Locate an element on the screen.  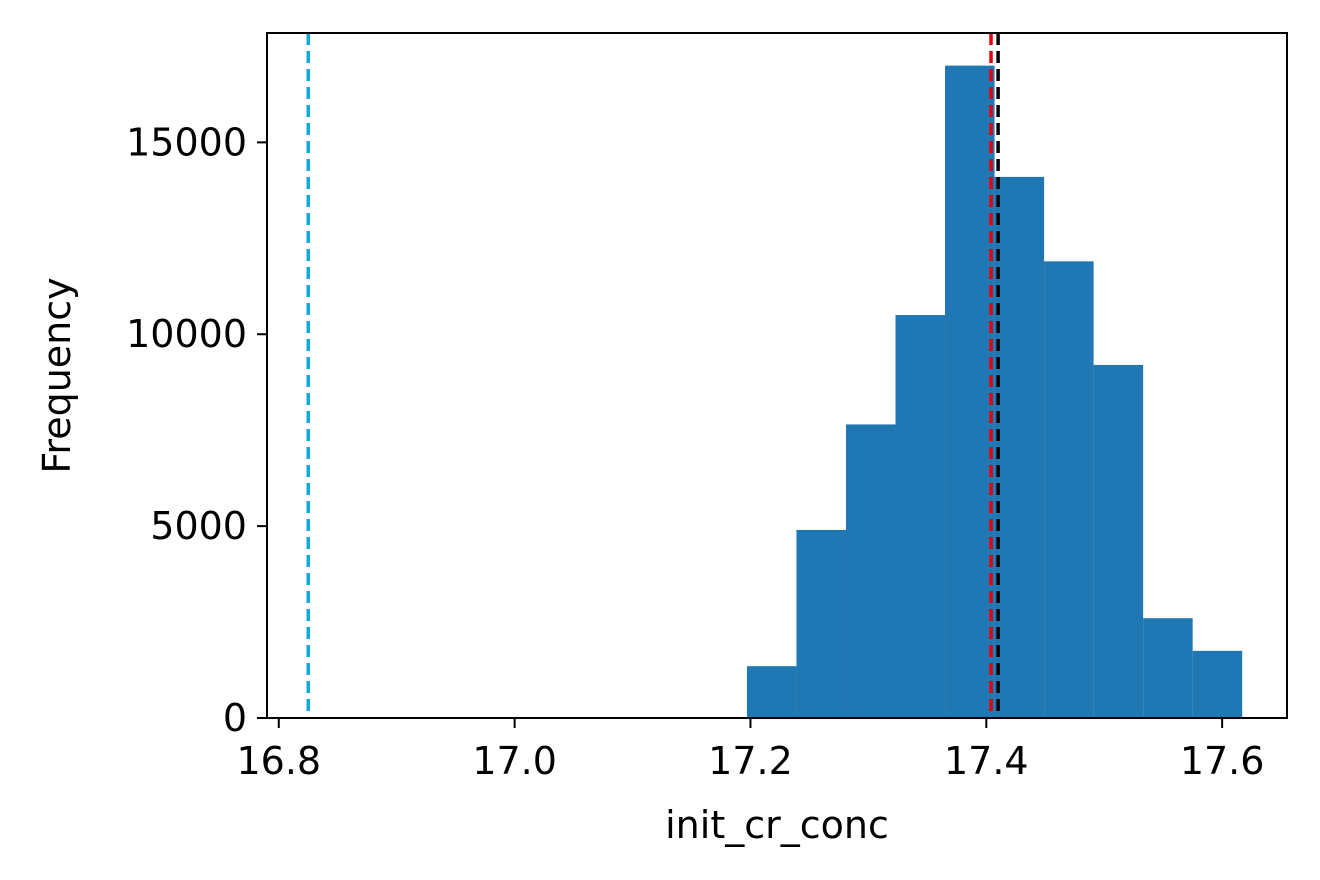
y-axis-ticks: 0 5000 10000 15000 is located at coordinates (196, 430).